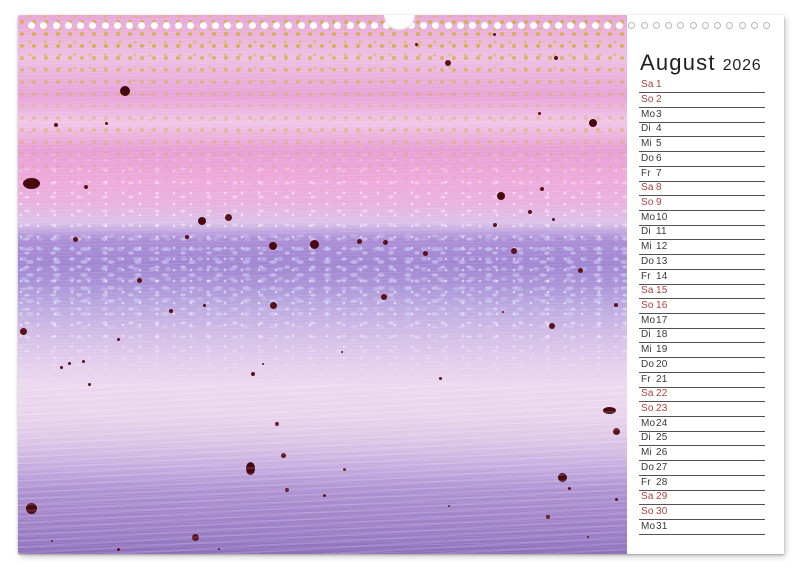 The height and width of the screenshot is (577, 800). Describe the element at coordinates (662, 350) in the screenshot. I see `day-number: 19` at that location.